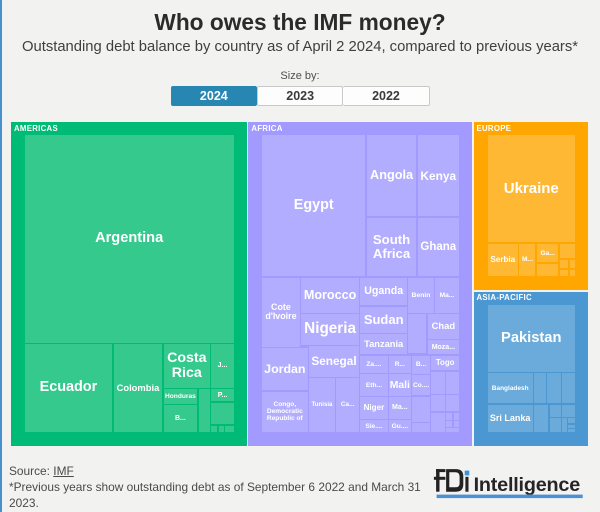  I want to click on svg-text: Intelligence, so click(527, 485).